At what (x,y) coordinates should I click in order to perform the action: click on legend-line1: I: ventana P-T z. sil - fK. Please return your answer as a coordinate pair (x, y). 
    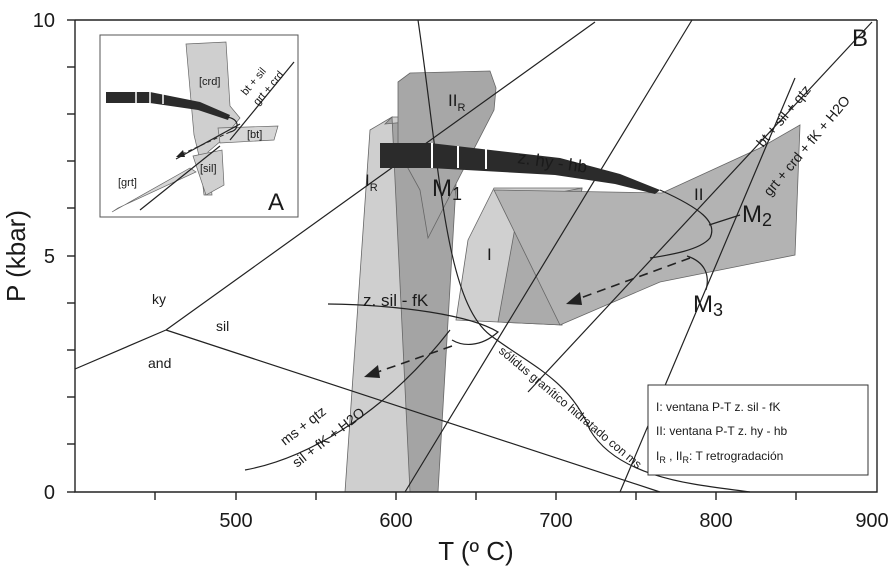
    Looking at the image, I should click on (718, 407).